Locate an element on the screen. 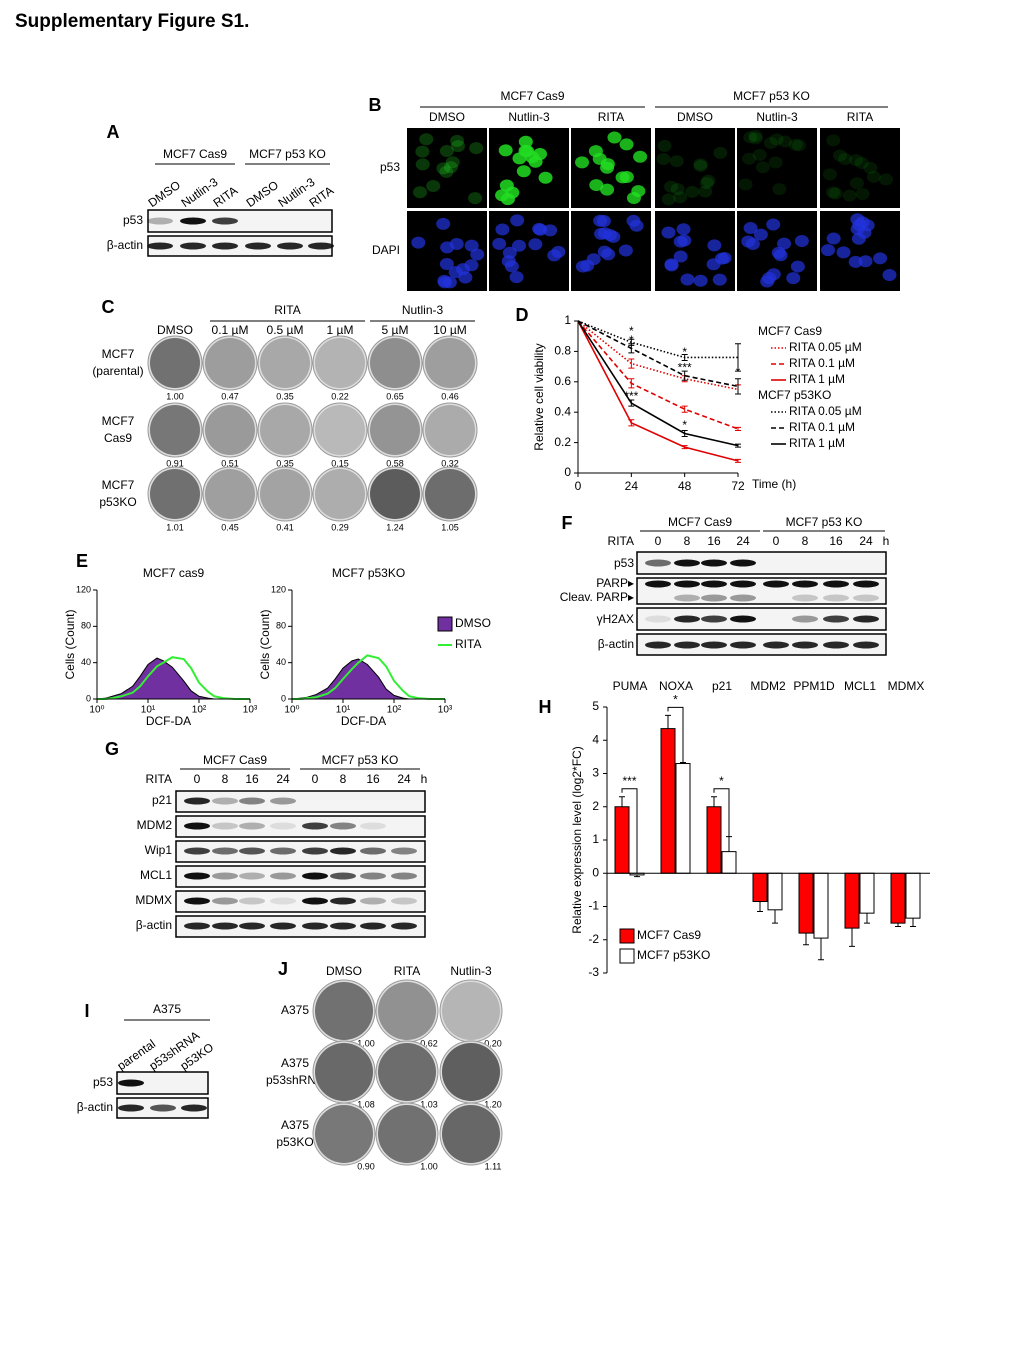 The image size is (1020, 1360). y-tick-label: 5 is located at coordinates (595, 706).